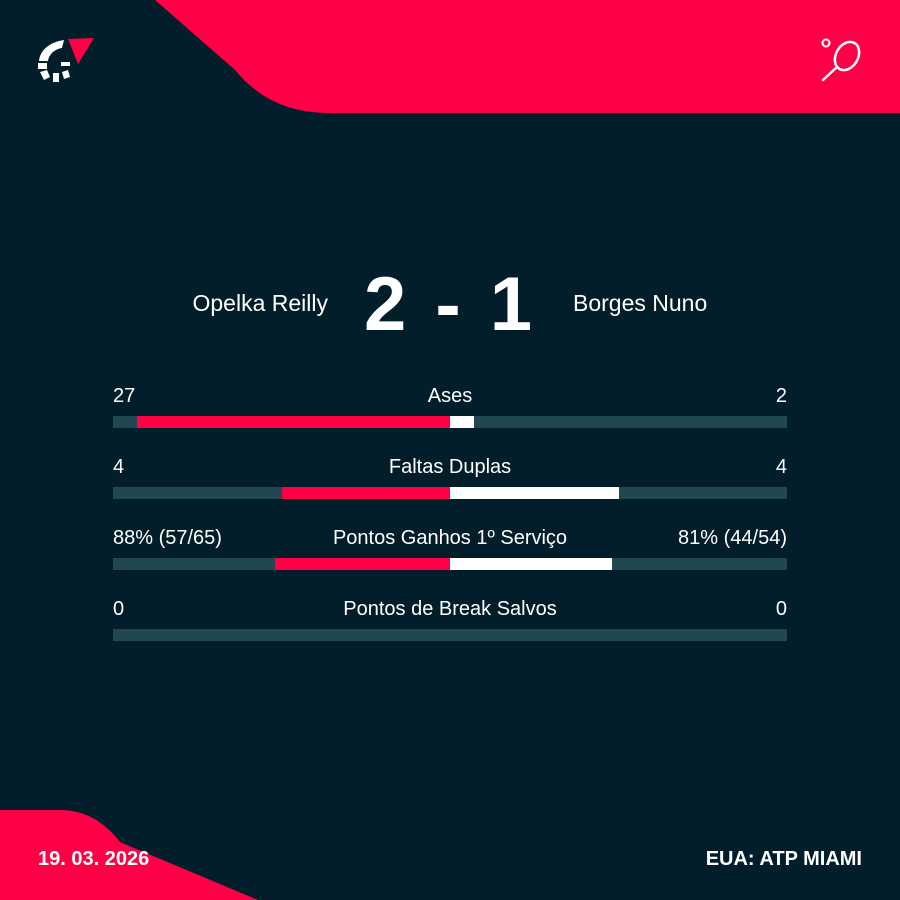  Describe the element at coordinates (94, 859) in the screenshot. I see `match-date: 19. 03. 2026` at that location.